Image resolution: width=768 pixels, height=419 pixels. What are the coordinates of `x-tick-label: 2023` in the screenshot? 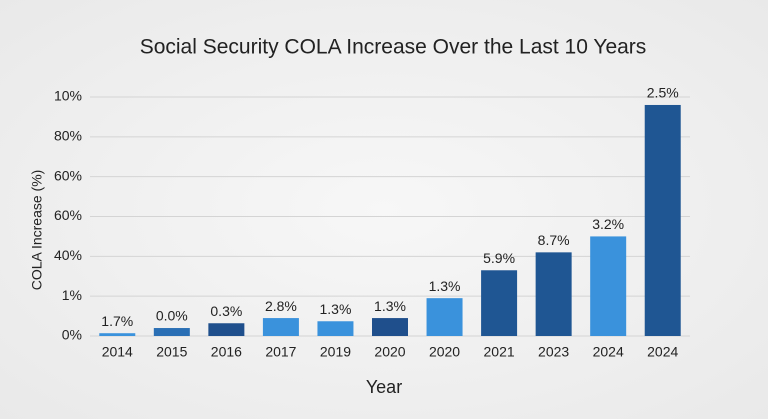 It's located at (553, 352).